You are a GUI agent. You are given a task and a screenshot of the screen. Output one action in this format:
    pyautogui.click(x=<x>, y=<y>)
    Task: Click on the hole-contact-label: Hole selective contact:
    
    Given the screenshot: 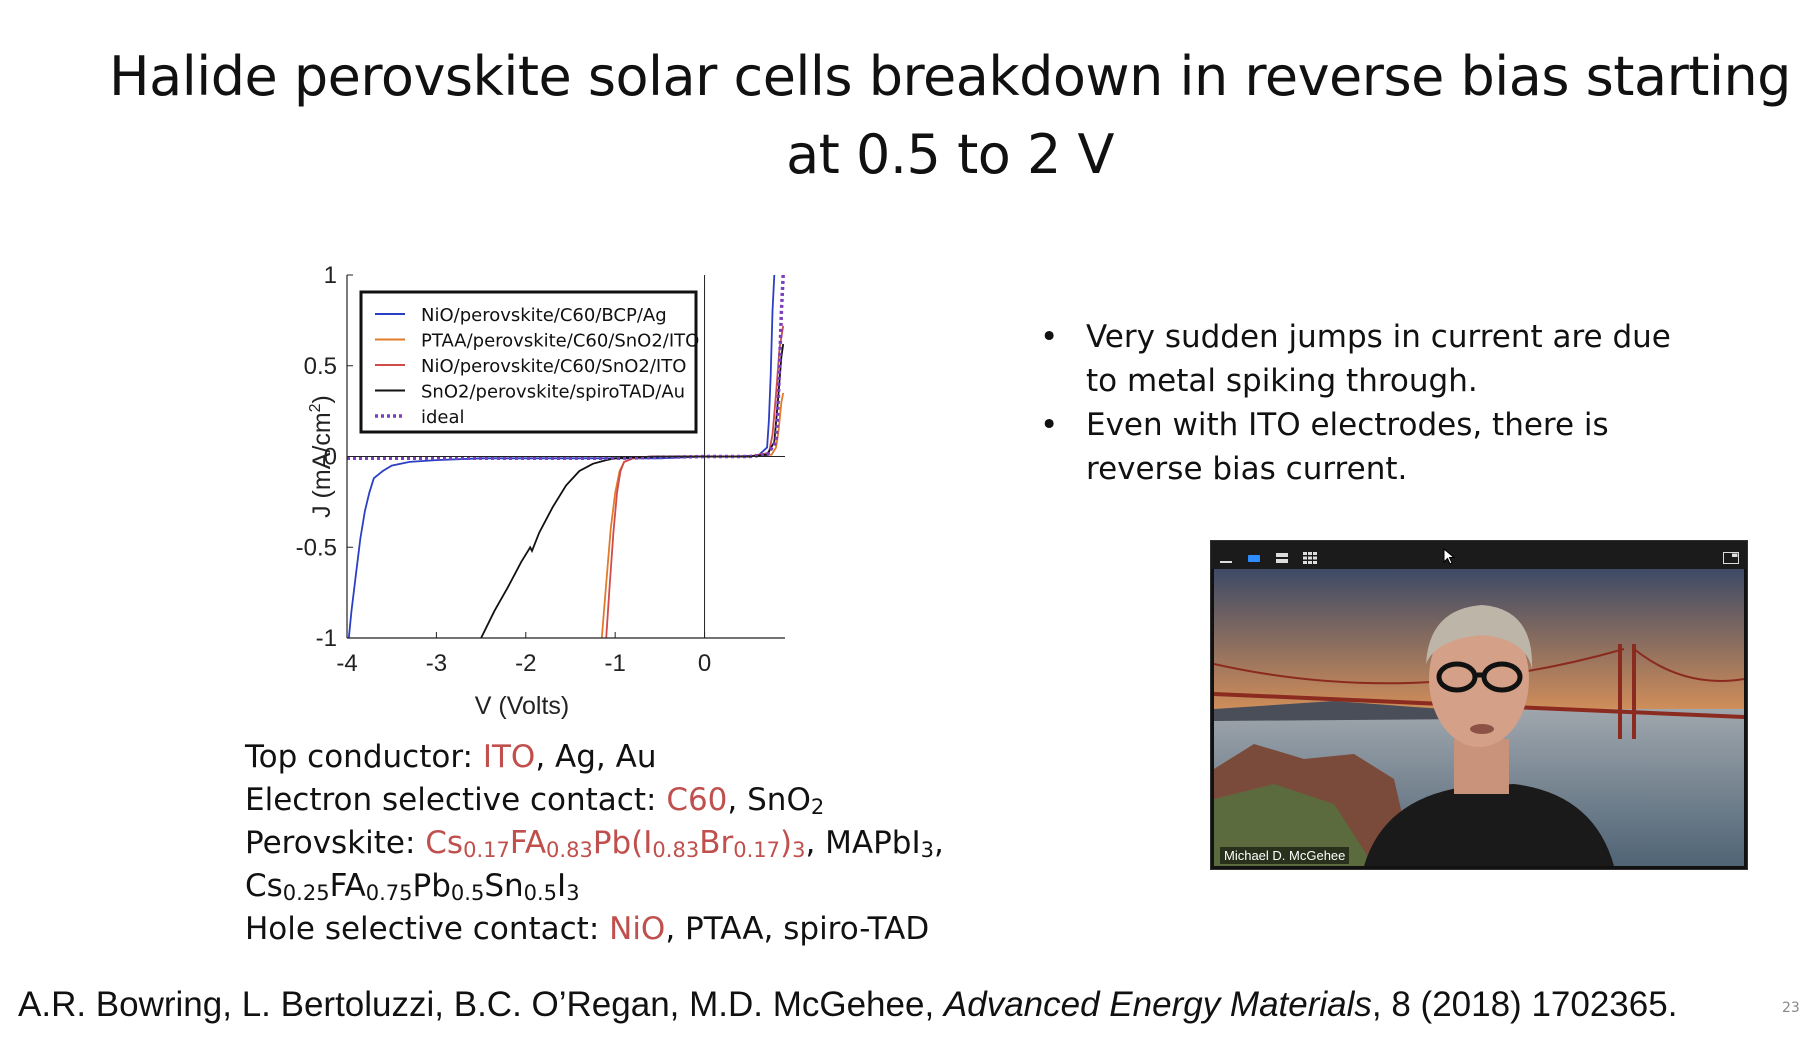 What is the action you would take?
    pyautogui.click(x=427, y=929)
    